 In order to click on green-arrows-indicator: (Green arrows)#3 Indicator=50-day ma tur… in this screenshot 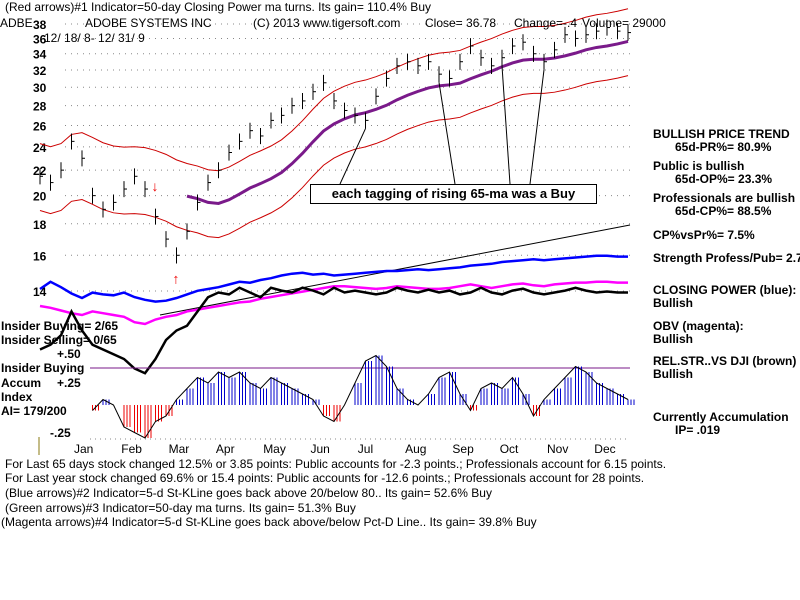, I will do `click(180, 508)`.